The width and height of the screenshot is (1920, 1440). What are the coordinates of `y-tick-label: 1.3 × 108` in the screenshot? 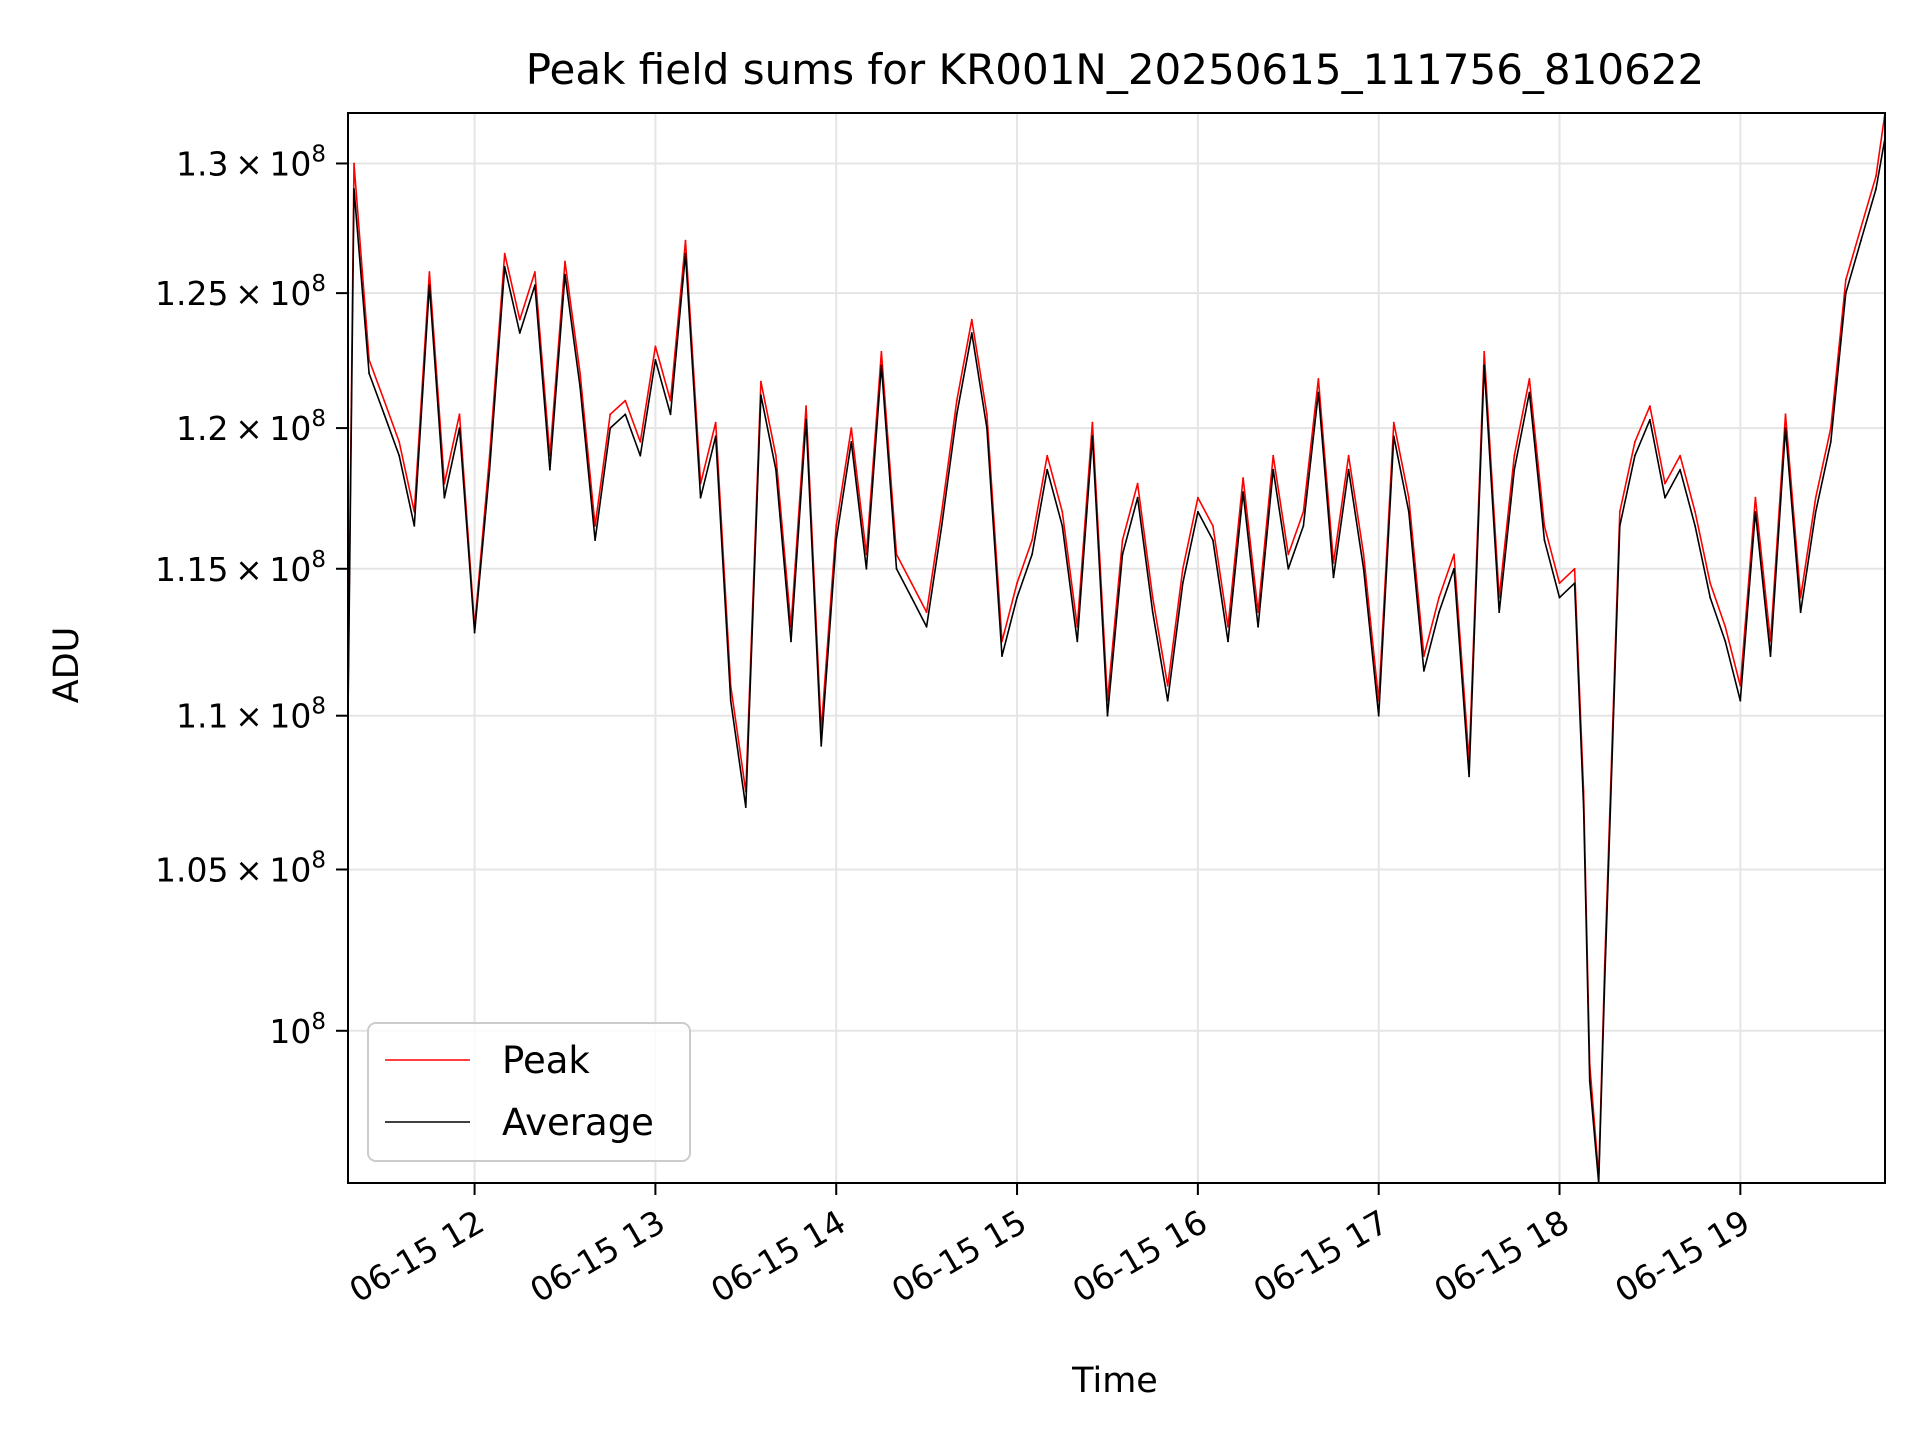 It's located at (251, 162).